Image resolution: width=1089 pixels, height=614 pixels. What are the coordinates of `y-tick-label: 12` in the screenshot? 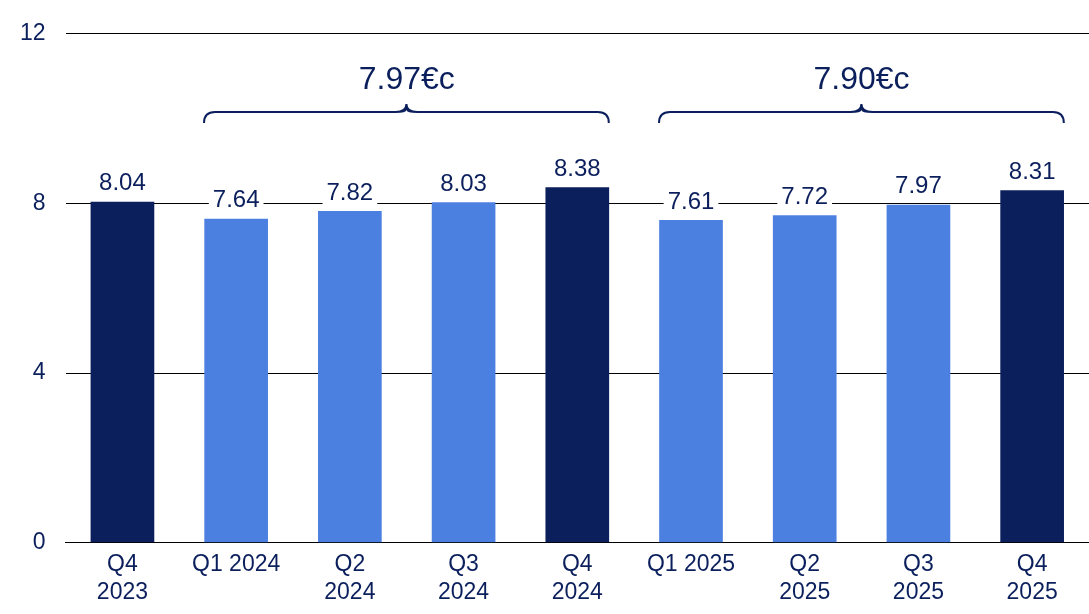 It's located at (32, 32).